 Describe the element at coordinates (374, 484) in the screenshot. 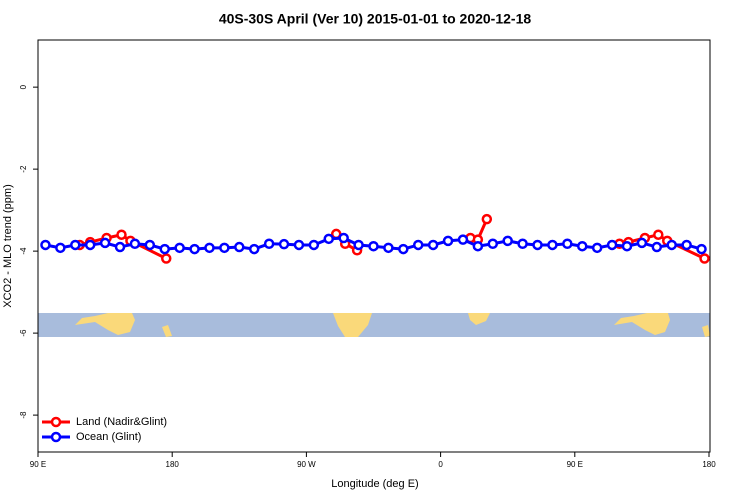

I see `x-axis-label: Longitude (deg E)` at that location.